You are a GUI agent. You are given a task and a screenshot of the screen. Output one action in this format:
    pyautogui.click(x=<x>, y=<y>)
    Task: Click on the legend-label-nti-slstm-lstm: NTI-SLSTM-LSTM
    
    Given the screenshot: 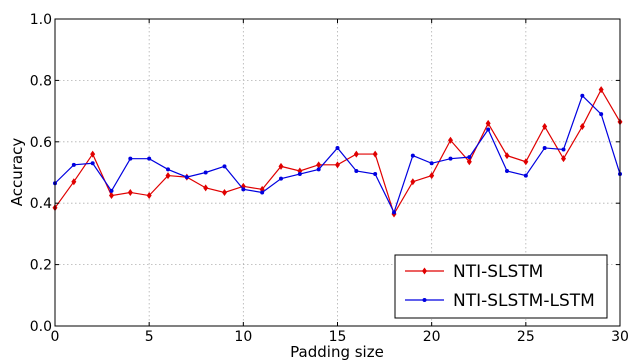 What is the action you would take?
    pyautogui.click(x=524, y=301)
    